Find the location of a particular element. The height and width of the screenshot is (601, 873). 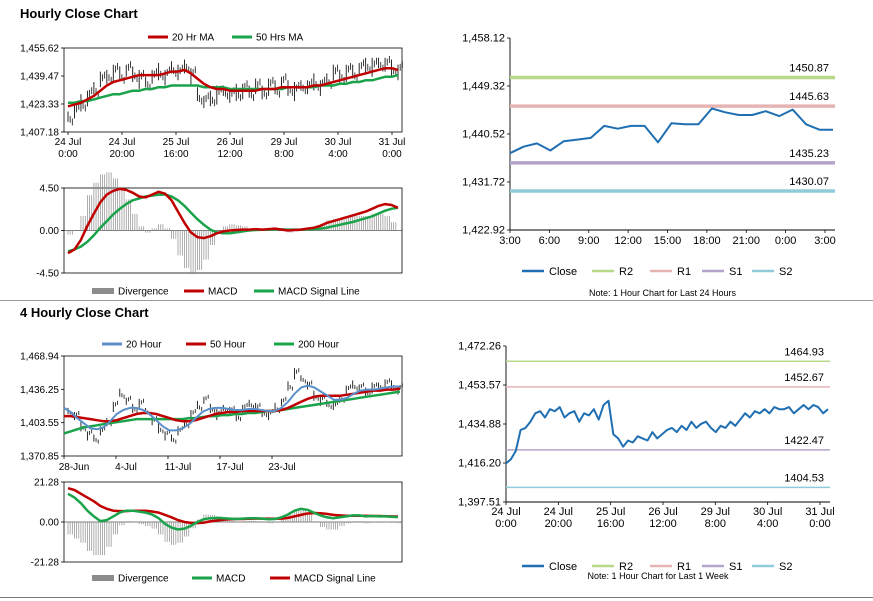

hourly-price-plot-frame is located at coordinates (233, 90).